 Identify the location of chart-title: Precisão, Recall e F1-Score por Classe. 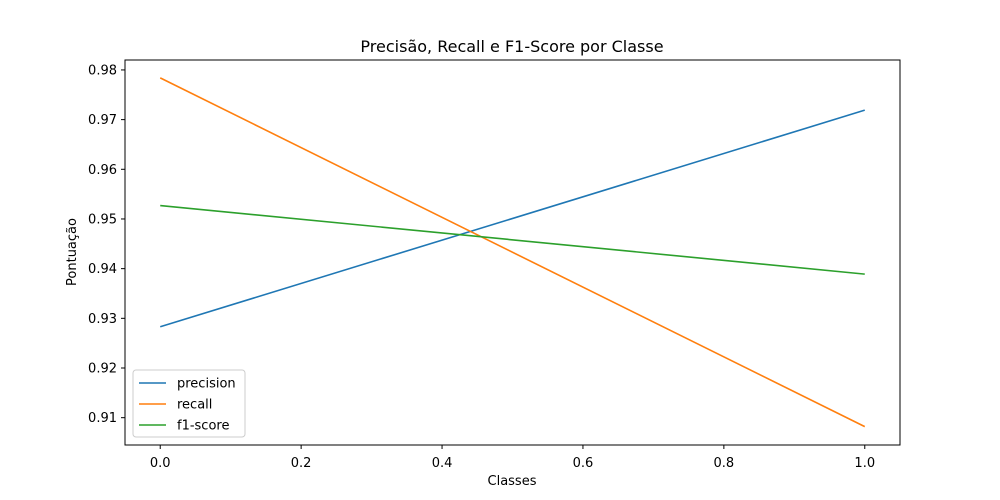
(511, 46).